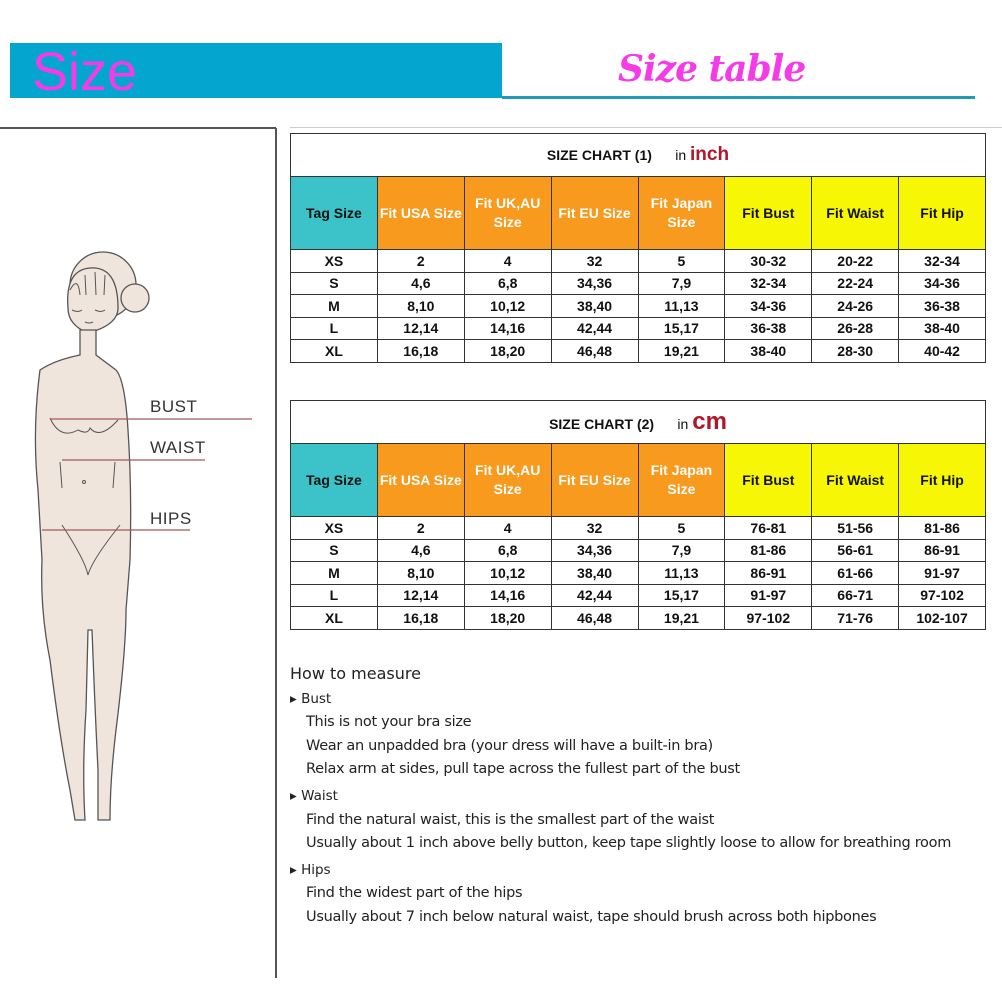  I want to click on chart-title: SIZE CHART (1) in inch, so click(638, 155).